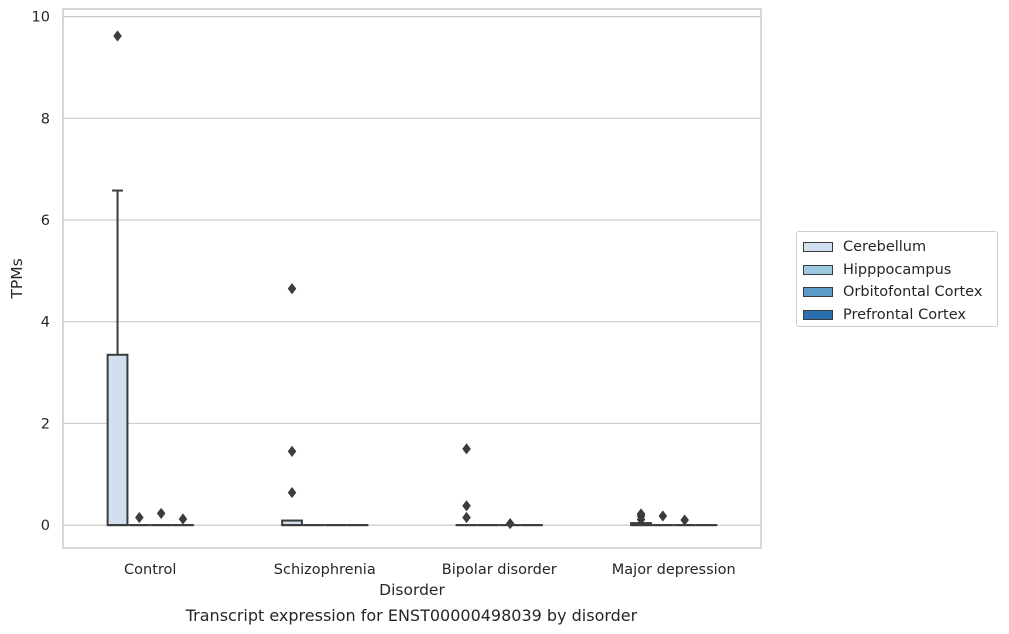 The width and height of the screenshot is (1009, 634). What do you see at coordinates (139, 517) in the screenshot?
I see `outlier-hipppocampus-control` at bounding box center [139, 517].